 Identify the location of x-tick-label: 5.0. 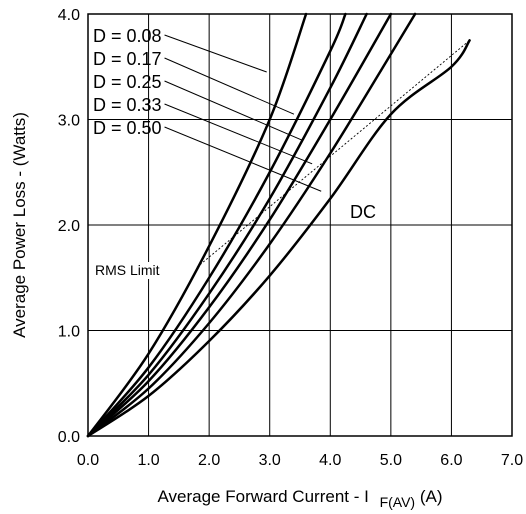
(391, 460).